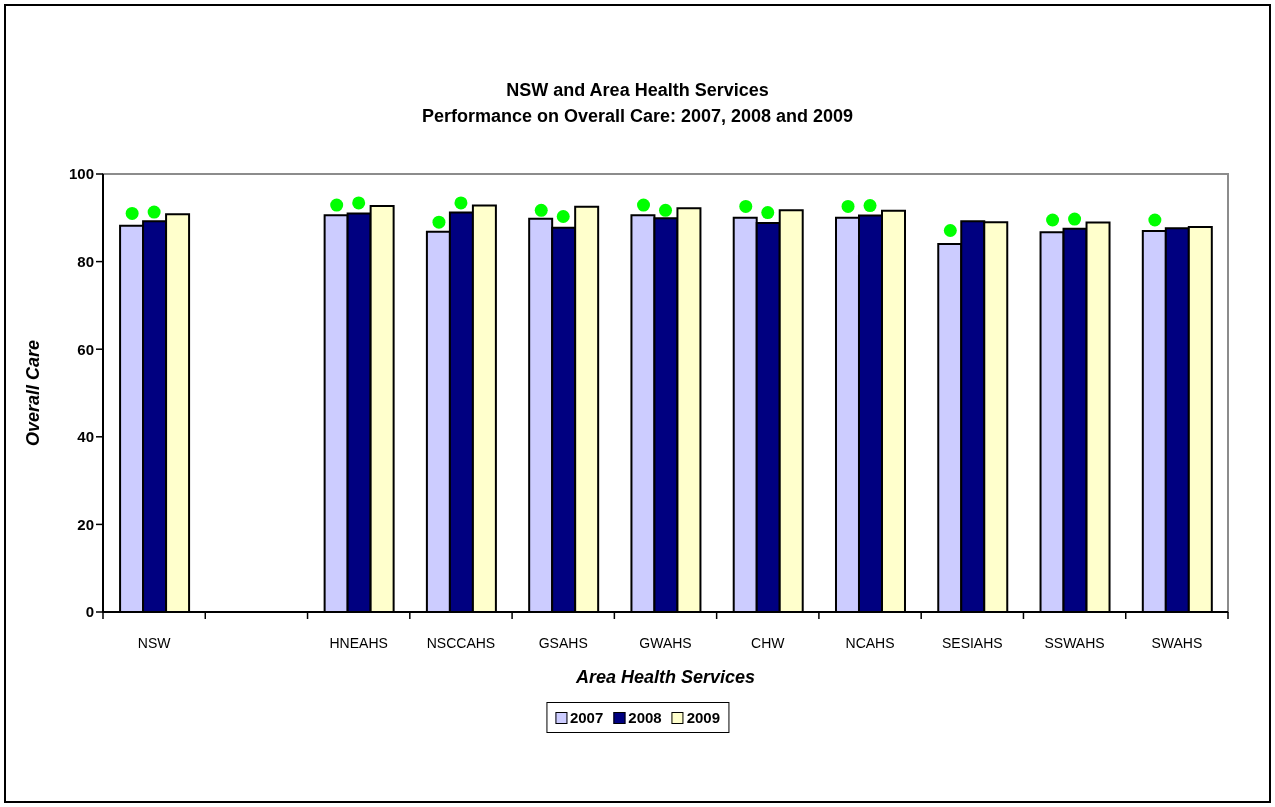  Describe the element at coordinates (645, 717) in the screenshot. I see `legend-label: 2008` at that location.